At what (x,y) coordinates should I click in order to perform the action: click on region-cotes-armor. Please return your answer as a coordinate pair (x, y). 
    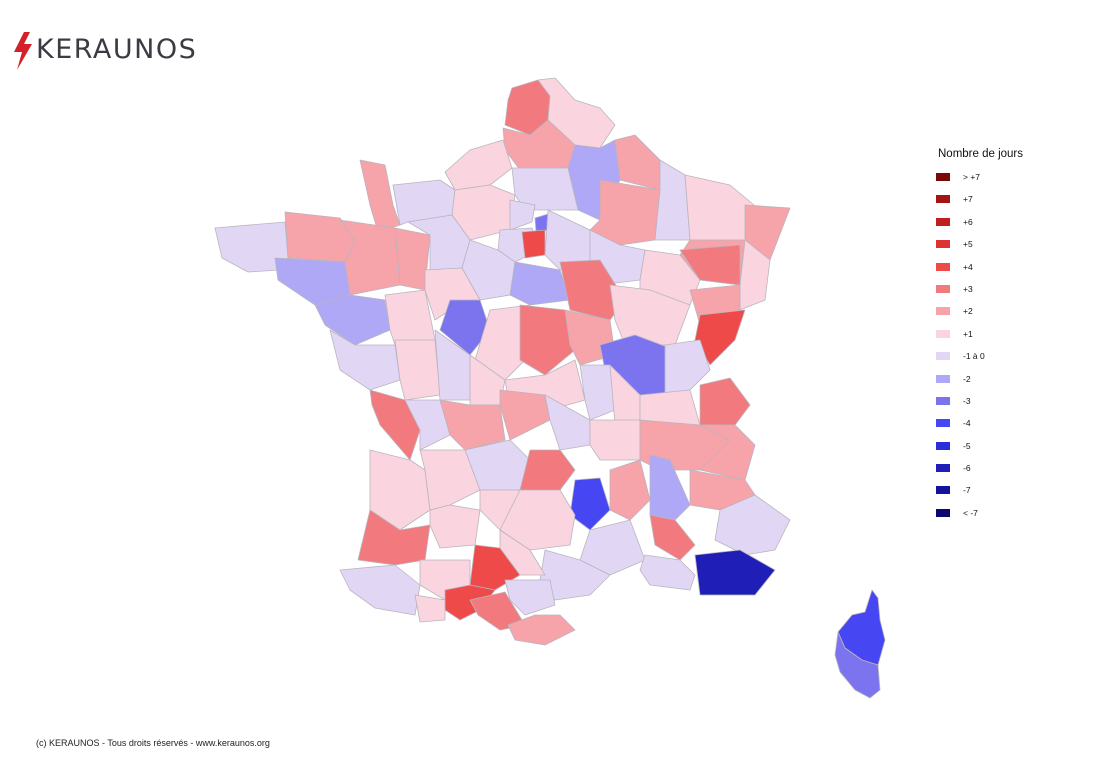
    Looking at the image, I should click on (320, 237).